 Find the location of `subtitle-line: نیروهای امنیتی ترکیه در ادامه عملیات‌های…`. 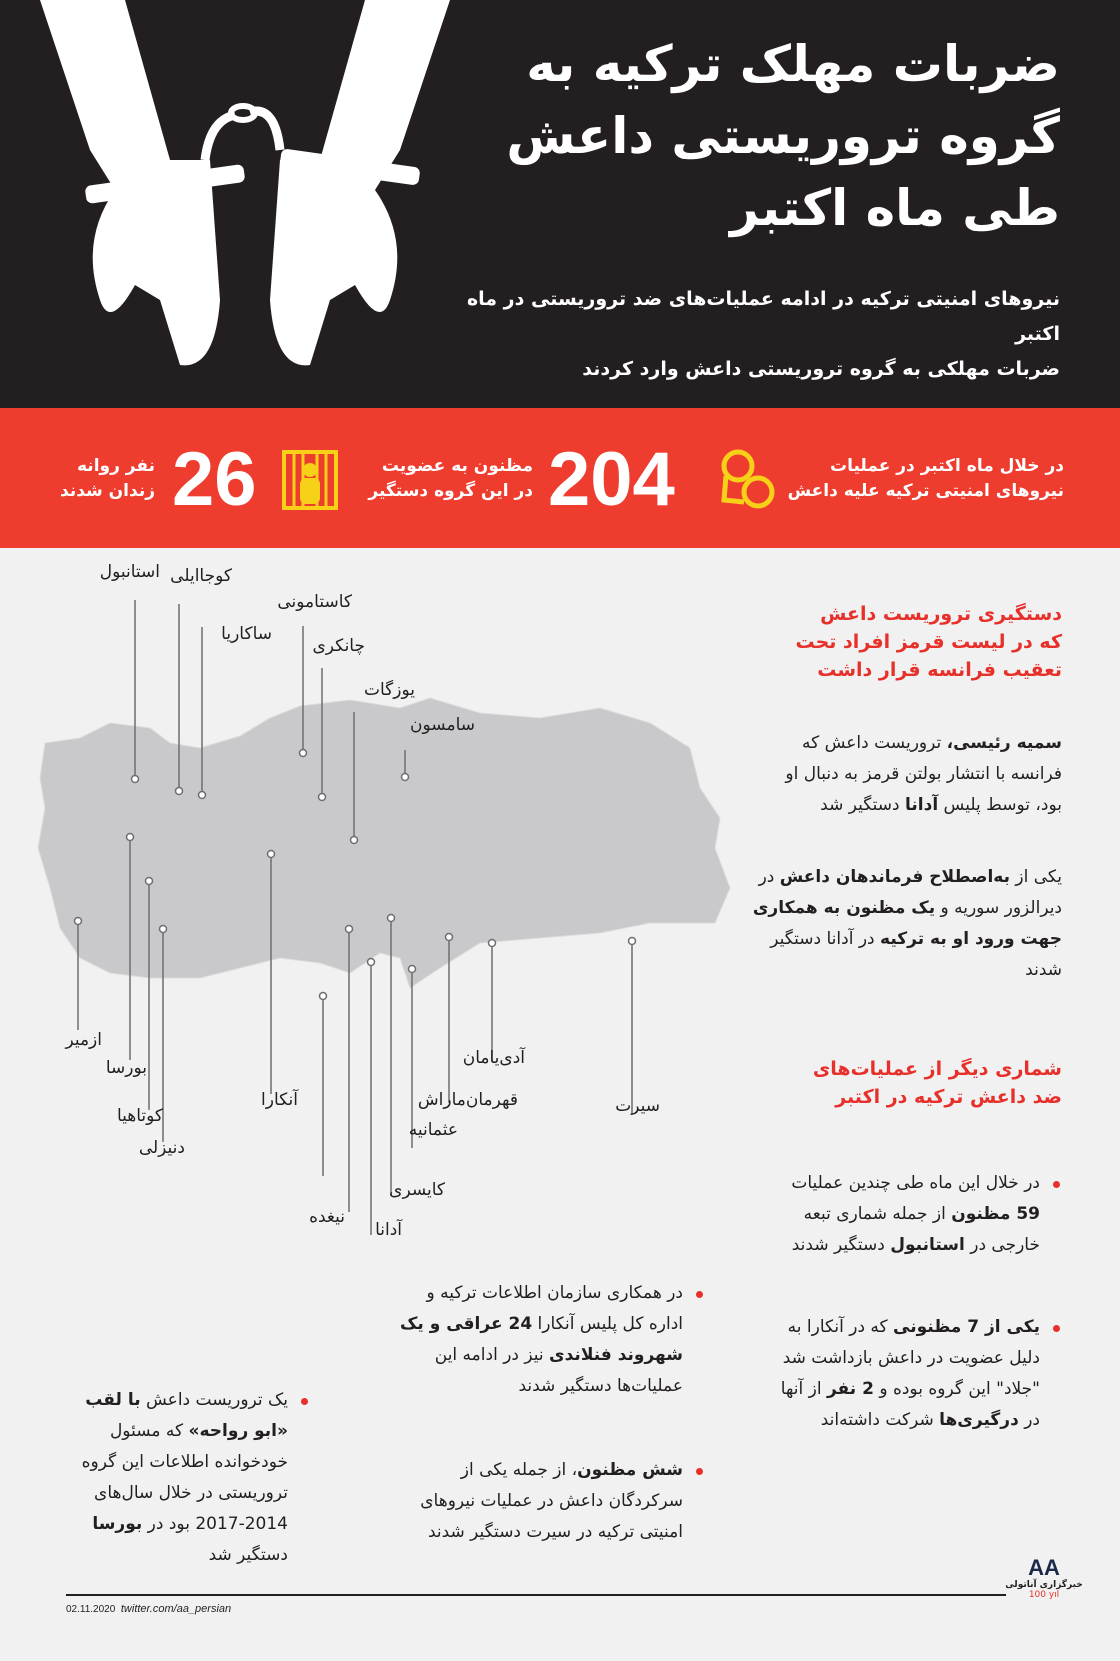

subtitle-line: نیروهای امنیتی ترکیه در ادامه عملیات‌های… is located at coordinates (763, 316).